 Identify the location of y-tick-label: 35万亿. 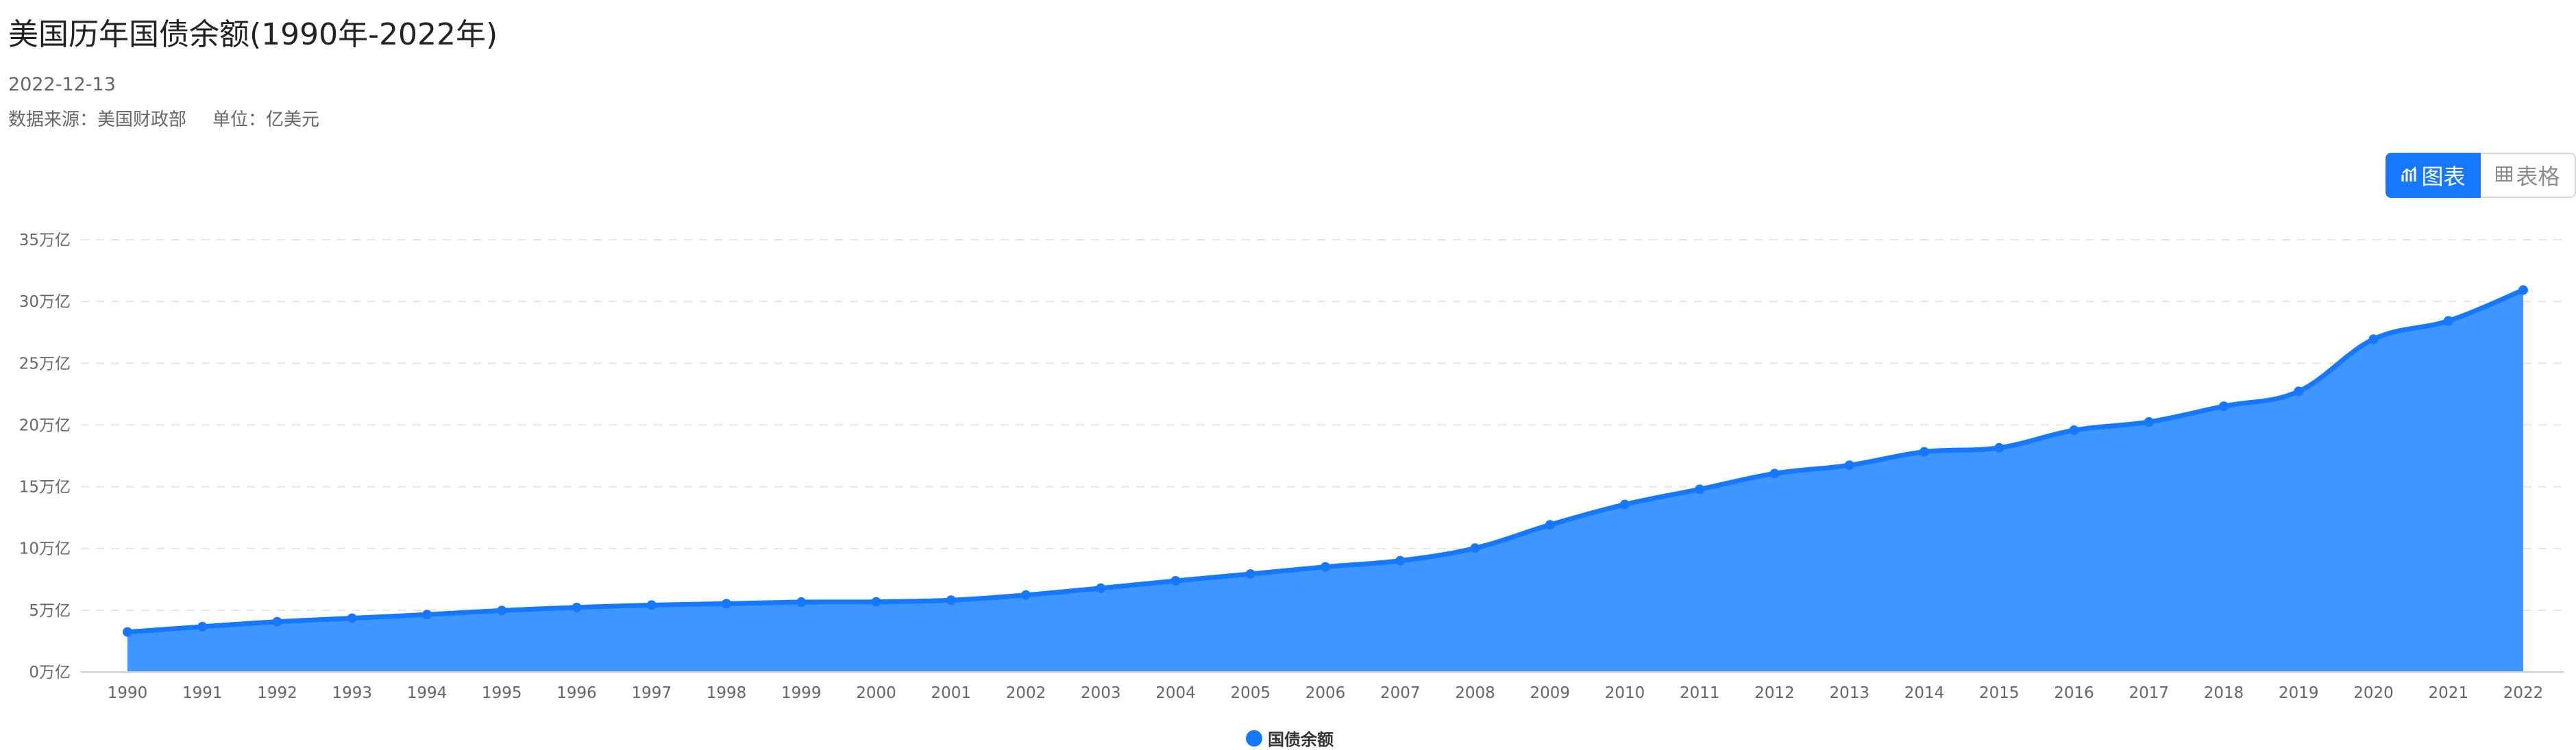
(45, 240).